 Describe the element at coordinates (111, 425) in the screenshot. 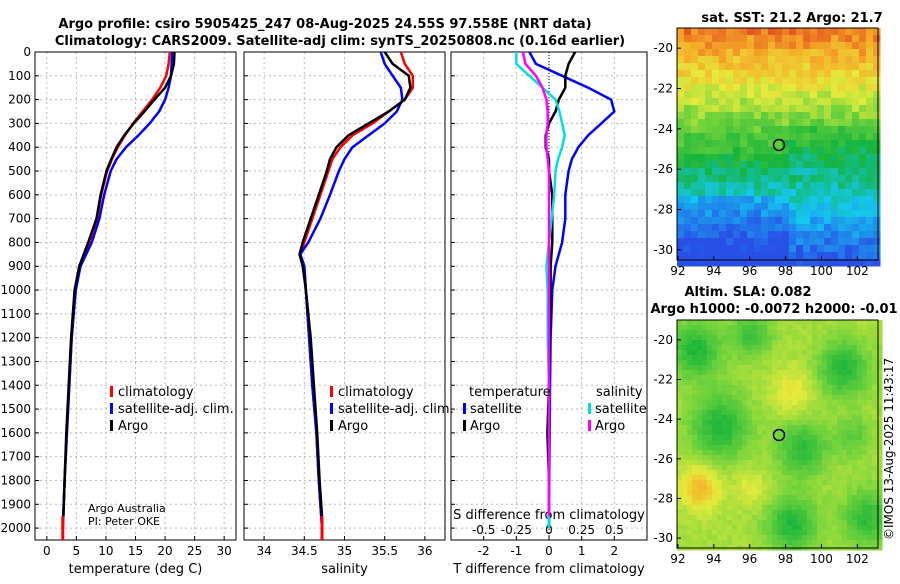

I see `legend-argo-swatch` at that location.